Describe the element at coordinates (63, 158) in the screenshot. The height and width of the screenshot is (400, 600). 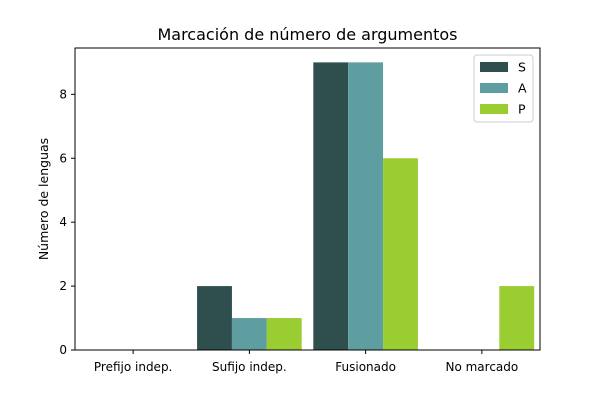
I see `y-tick-label: 6` at that location.